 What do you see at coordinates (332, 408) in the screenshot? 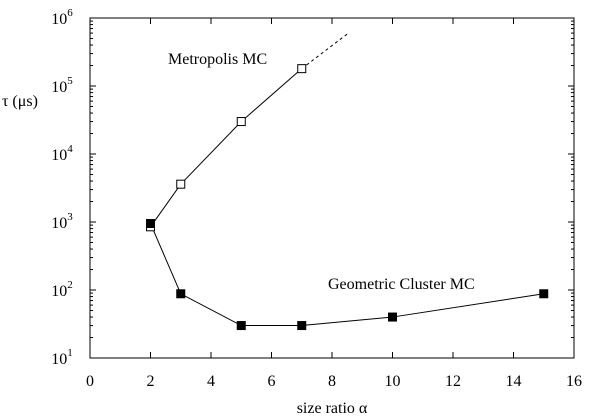
I see `x-axis-title: size ratio α` at bounding box center [332, 408].